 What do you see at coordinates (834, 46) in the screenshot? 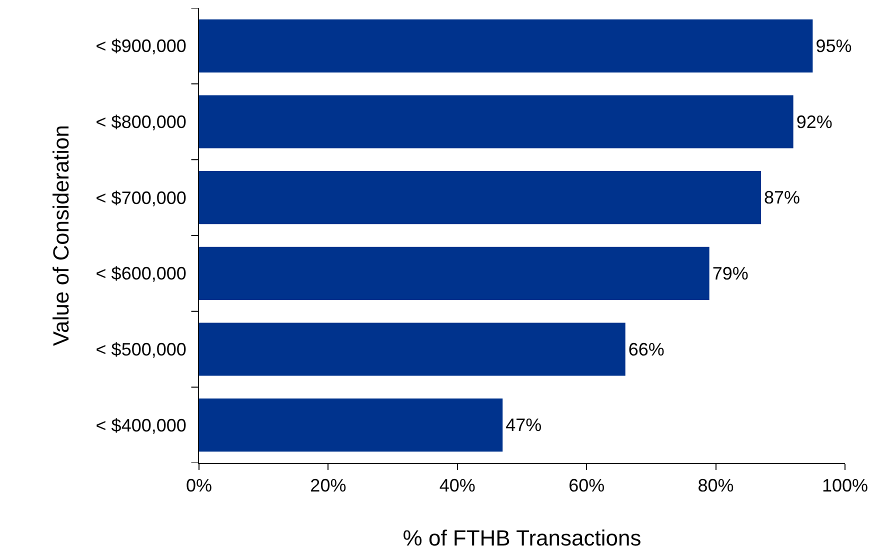
I see `data-label: 95%` at bounding box center [834, 46].